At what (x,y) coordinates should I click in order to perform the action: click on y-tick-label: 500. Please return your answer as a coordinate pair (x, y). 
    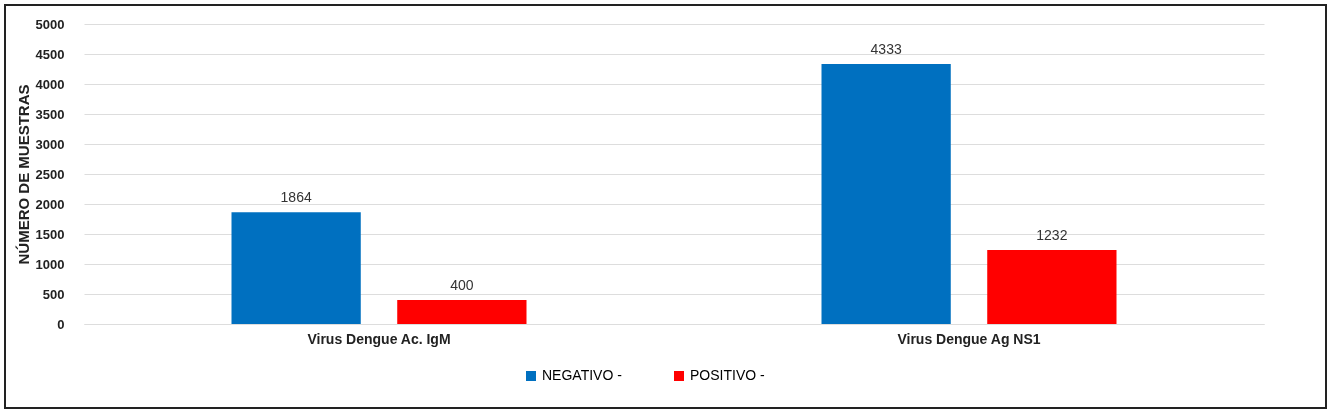
    Looking at the image, I should click on (53, 294).